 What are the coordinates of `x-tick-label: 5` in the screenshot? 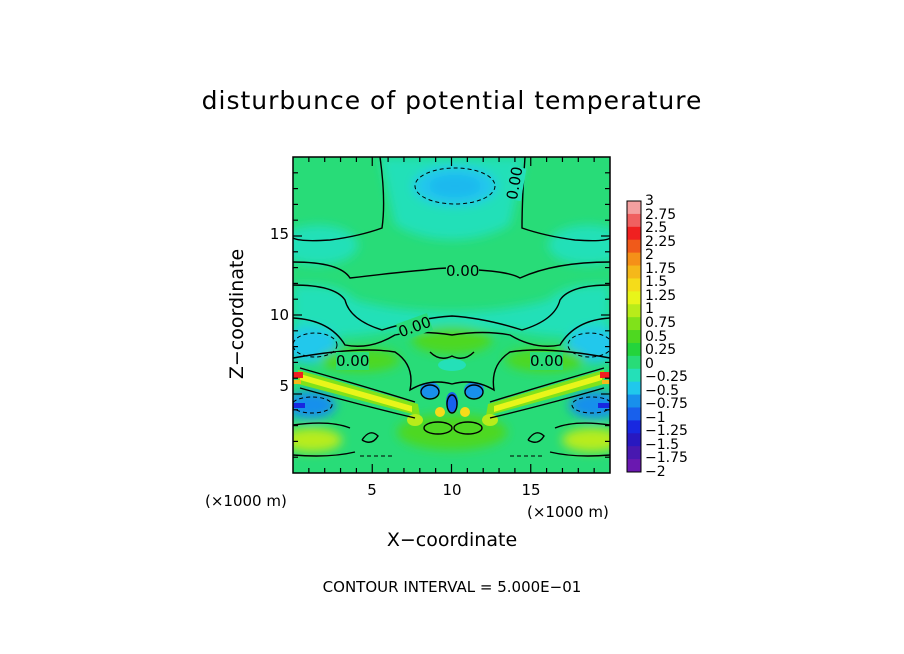 It's located at (372, 490).